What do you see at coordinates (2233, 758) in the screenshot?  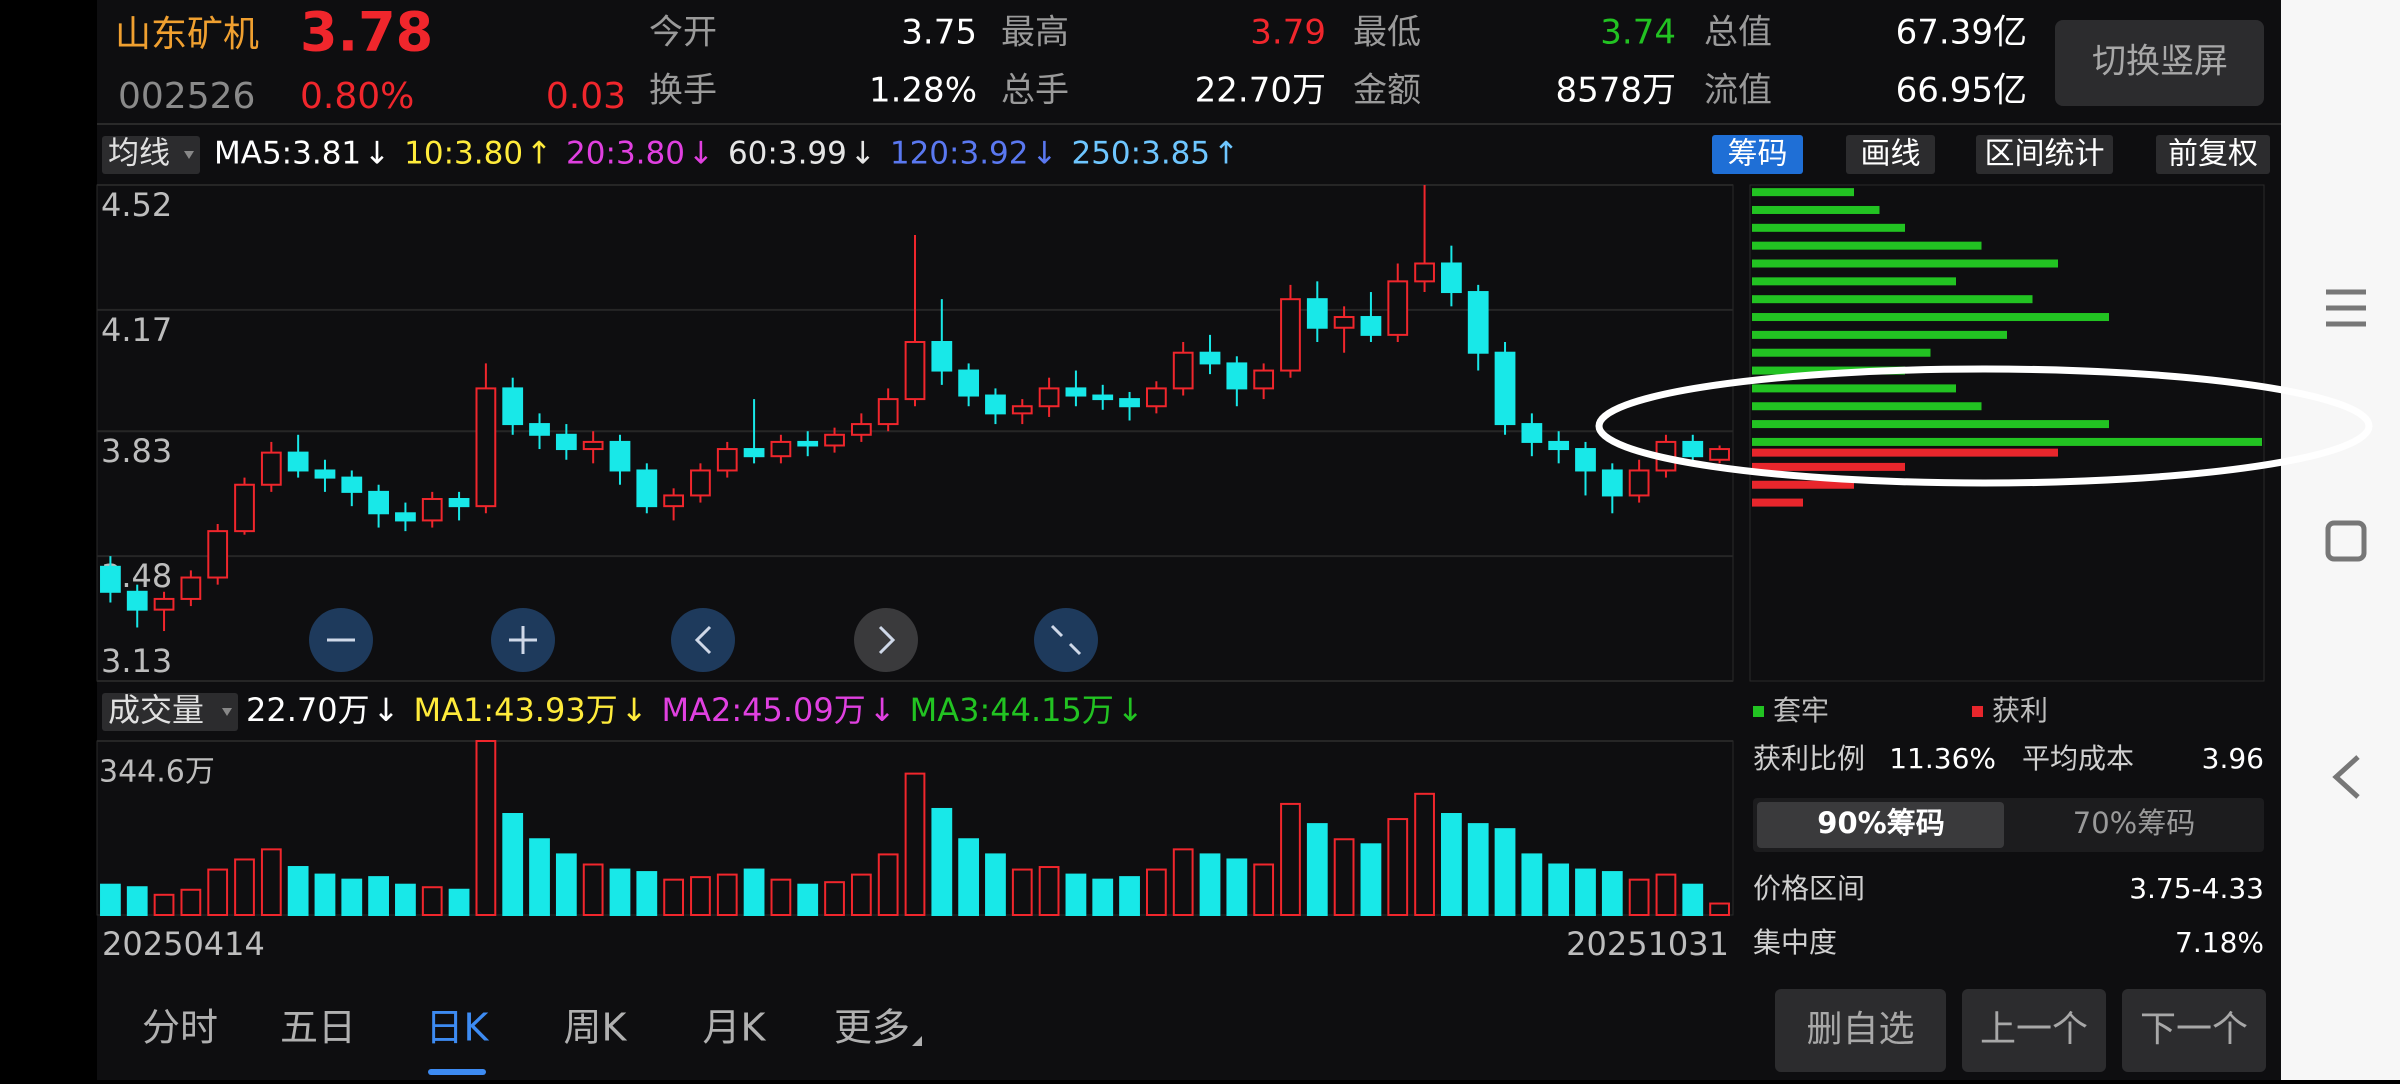 I see `stat-value: 3.96` at bounding box center [2233, 758].